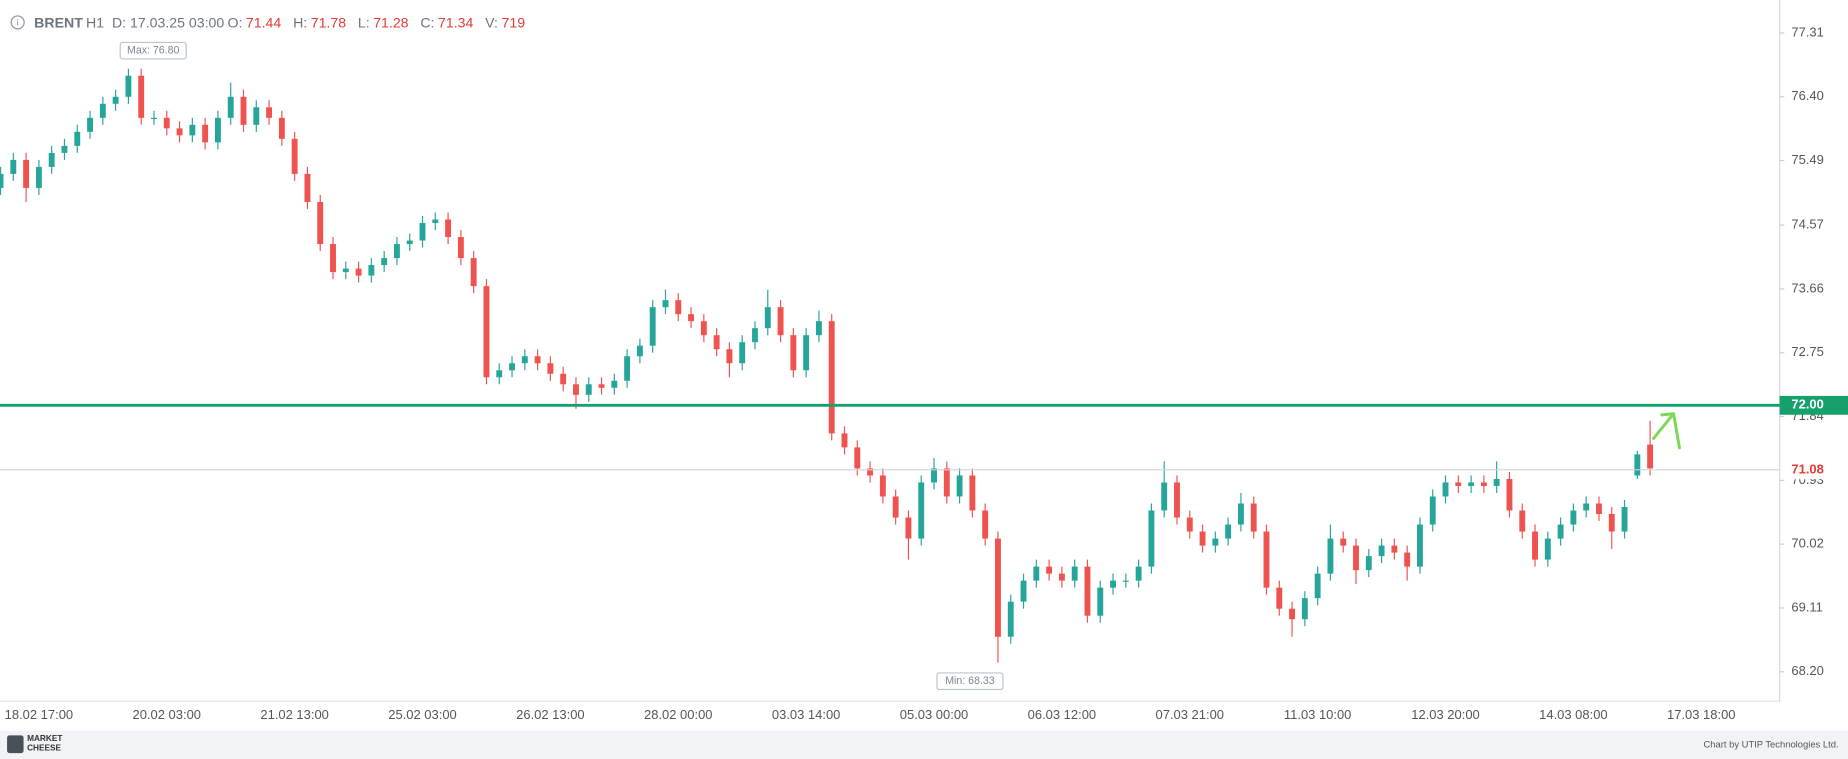 The width and height of the screenshot is (1848, 759). Describe the element at coordinates (1807, 468) in the screenshot. I see `last-price-label: 71.08` at that location.